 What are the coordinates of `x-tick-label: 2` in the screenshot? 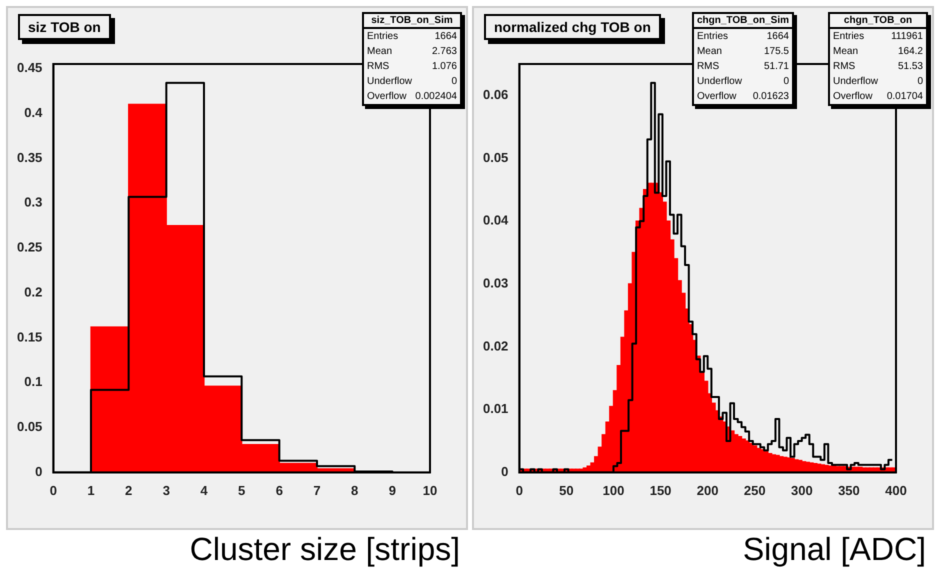 It's located at (128, 490).